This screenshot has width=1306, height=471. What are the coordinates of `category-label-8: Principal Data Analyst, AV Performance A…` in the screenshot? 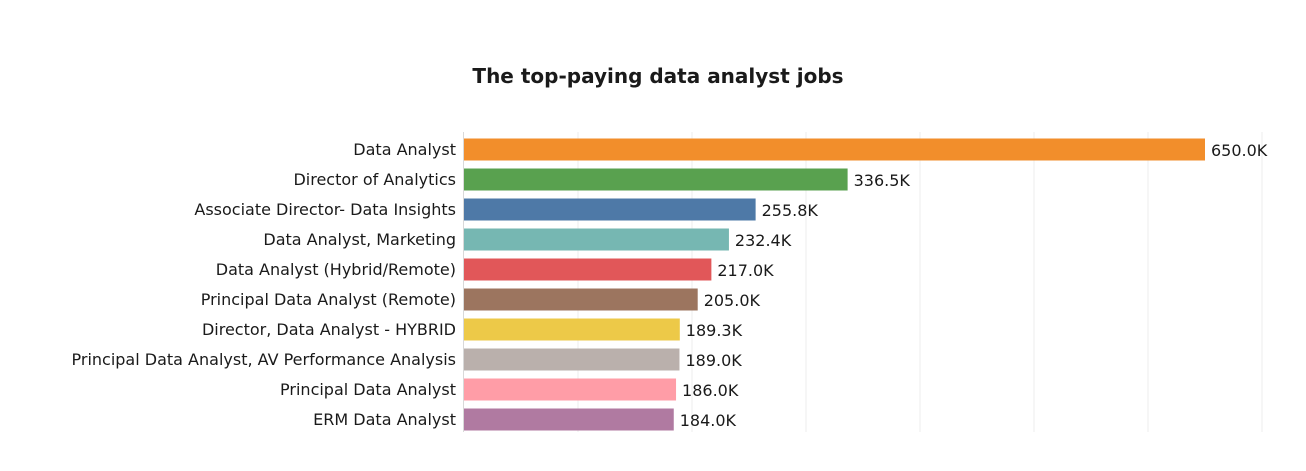 It's located at (264, 359).